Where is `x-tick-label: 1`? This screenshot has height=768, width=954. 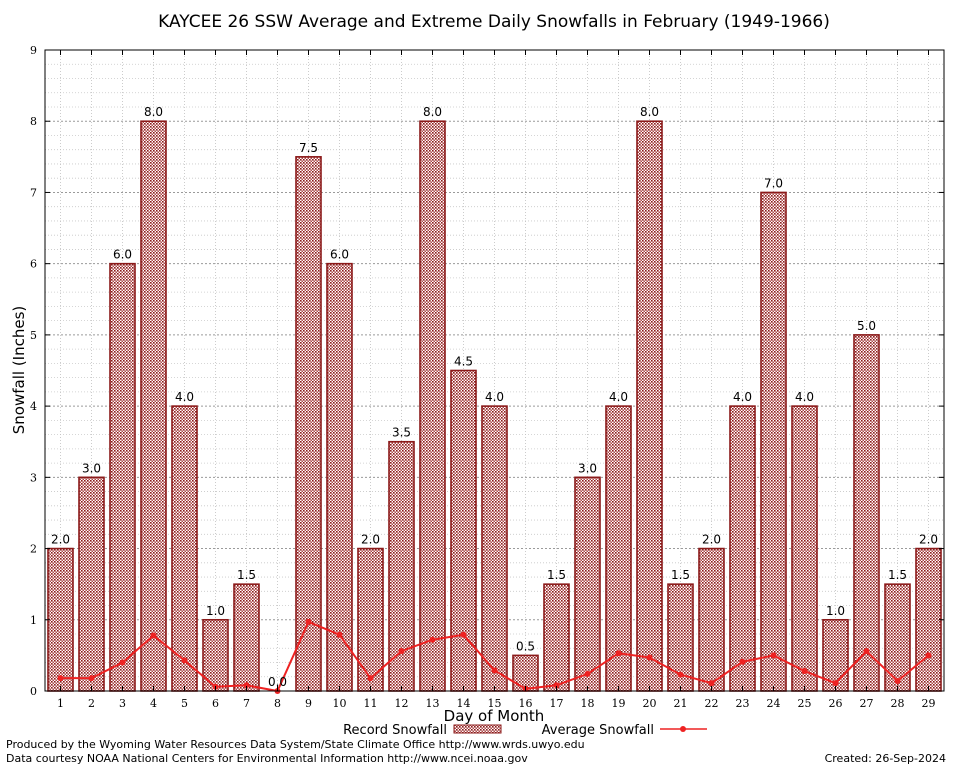 x-tick-label: 1 is located at coordinates (60, 703).